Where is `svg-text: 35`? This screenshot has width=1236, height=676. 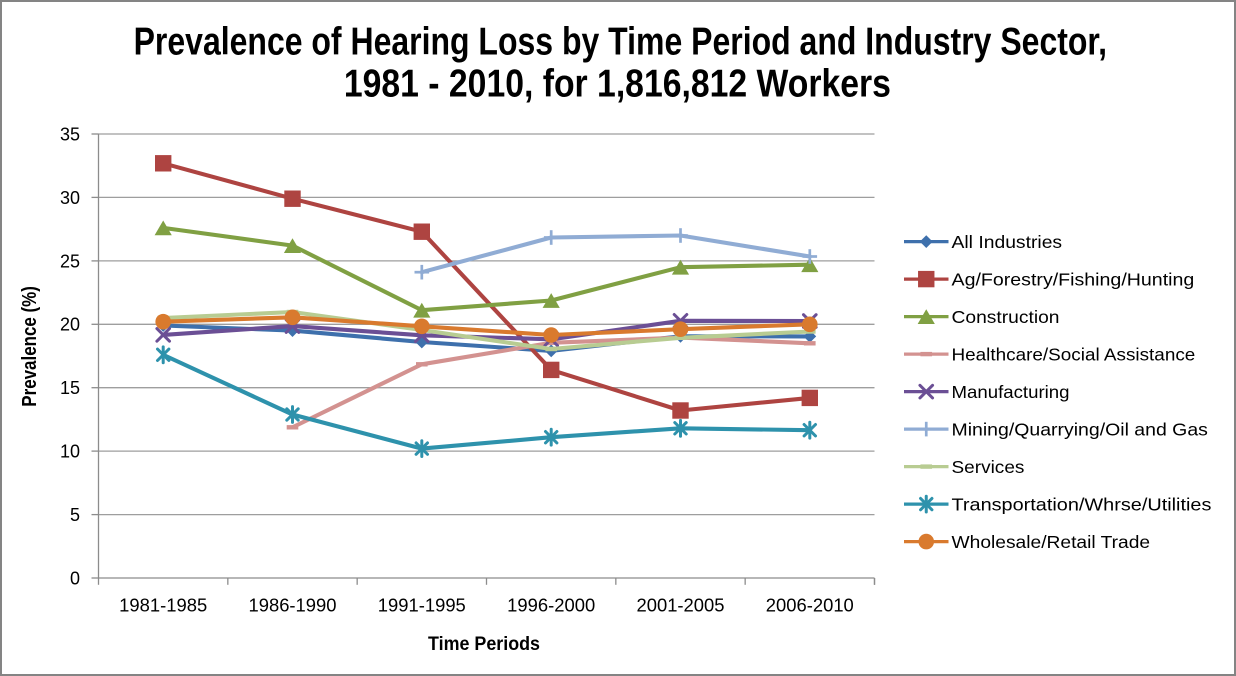 svg-text: 35 is located at coordinates (70, 134).